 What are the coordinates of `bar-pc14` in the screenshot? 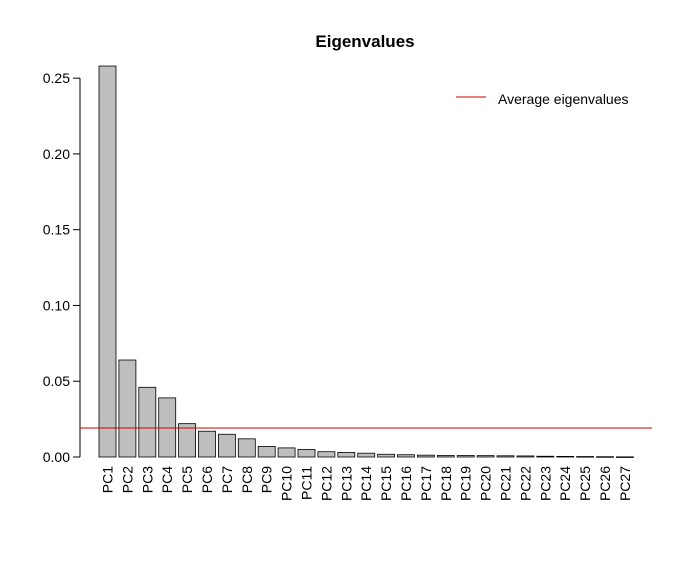 It's located at (366, 455).